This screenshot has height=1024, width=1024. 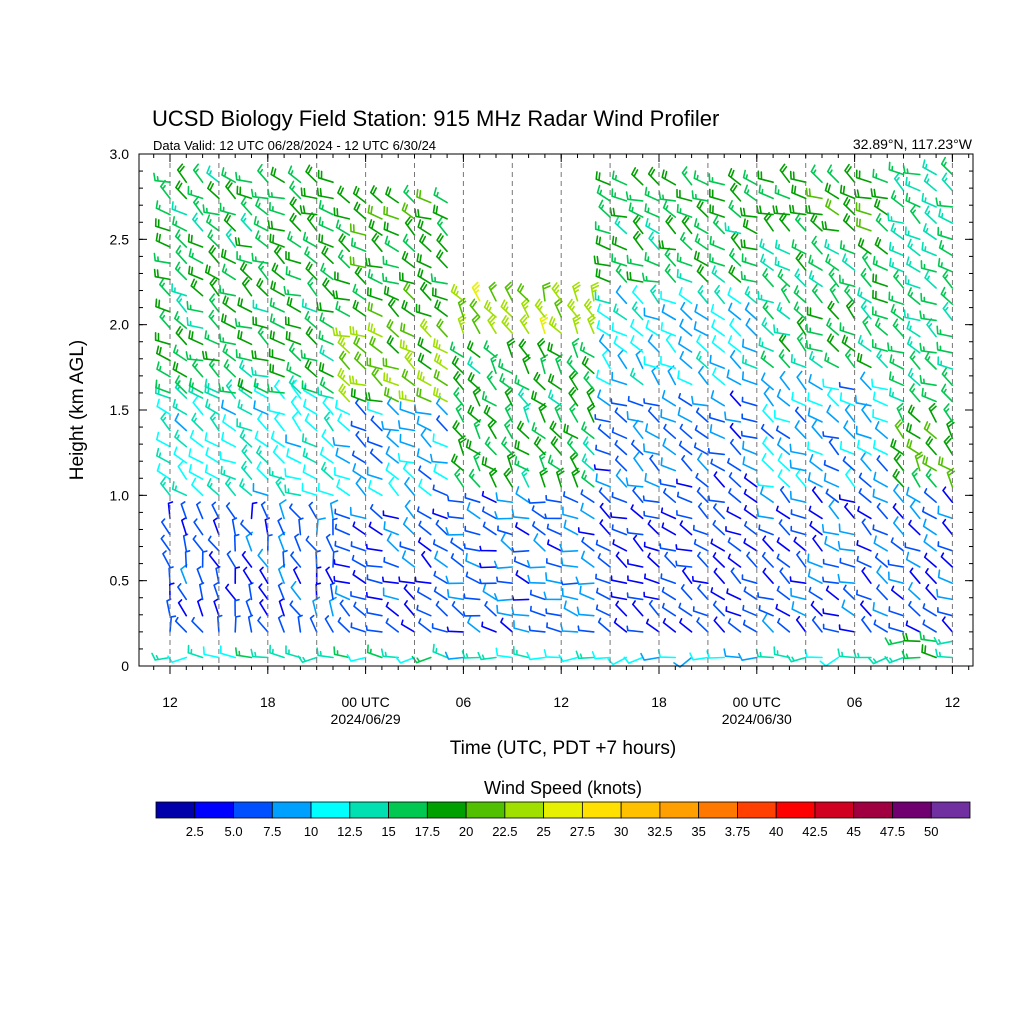 I want to click on colorbar-swatch, so click(x=912, y=810).